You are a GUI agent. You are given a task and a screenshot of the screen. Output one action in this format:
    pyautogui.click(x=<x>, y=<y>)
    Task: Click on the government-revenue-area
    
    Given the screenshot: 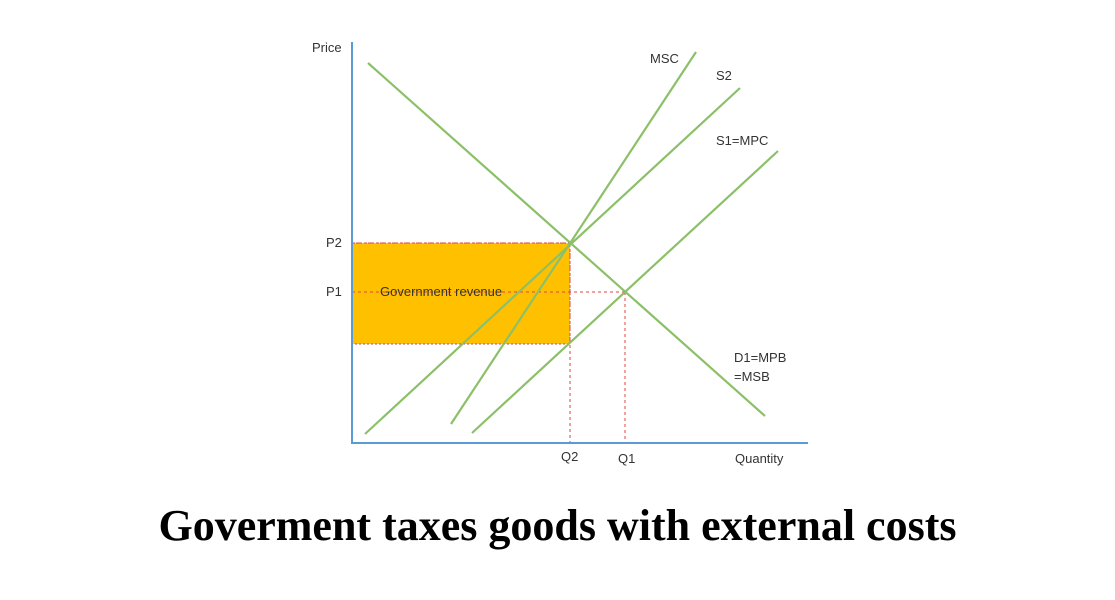 What is the action you would take?
    pyautogui.click(x=461, y=293)
    